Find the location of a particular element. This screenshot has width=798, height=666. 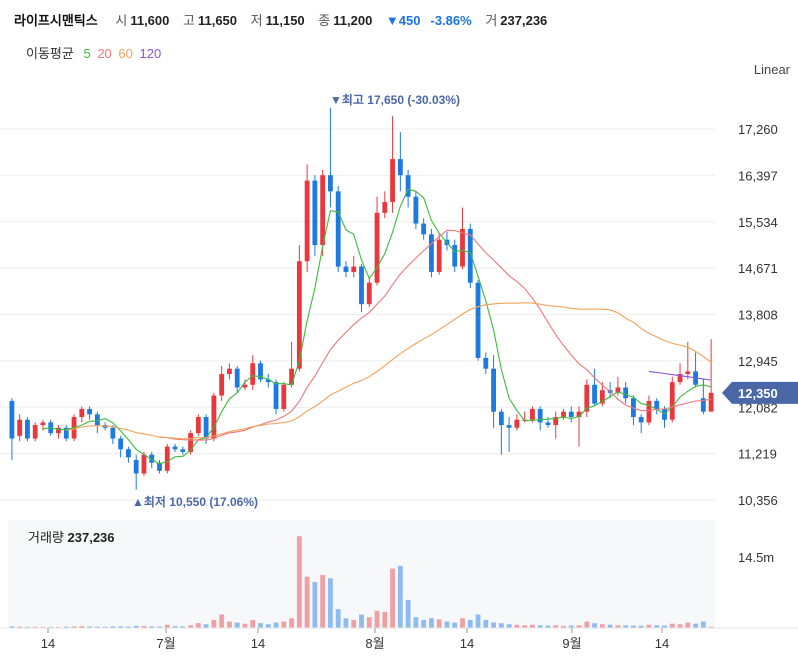

volume-title-value: 237,236 is located at coordinates (91, 537).